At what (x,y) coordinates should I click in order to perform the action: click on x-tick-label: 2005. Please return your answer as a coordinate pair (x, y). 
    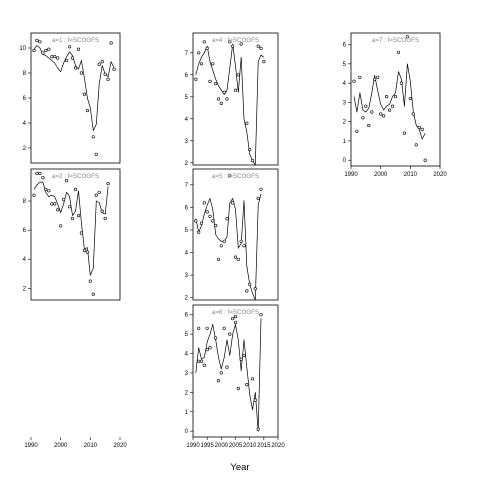
    Looking at the image, I should click on (236, 446).